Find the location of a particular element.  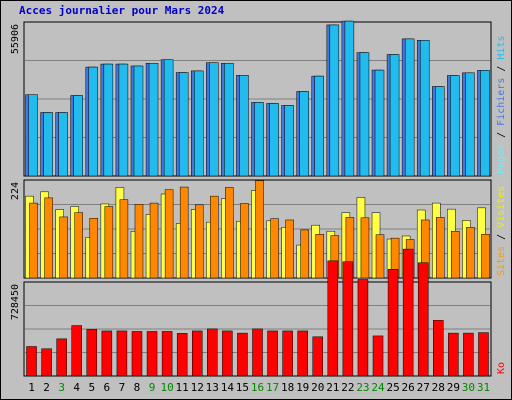

x-tick-label-11: 11 is located at coordinates (182, 387).